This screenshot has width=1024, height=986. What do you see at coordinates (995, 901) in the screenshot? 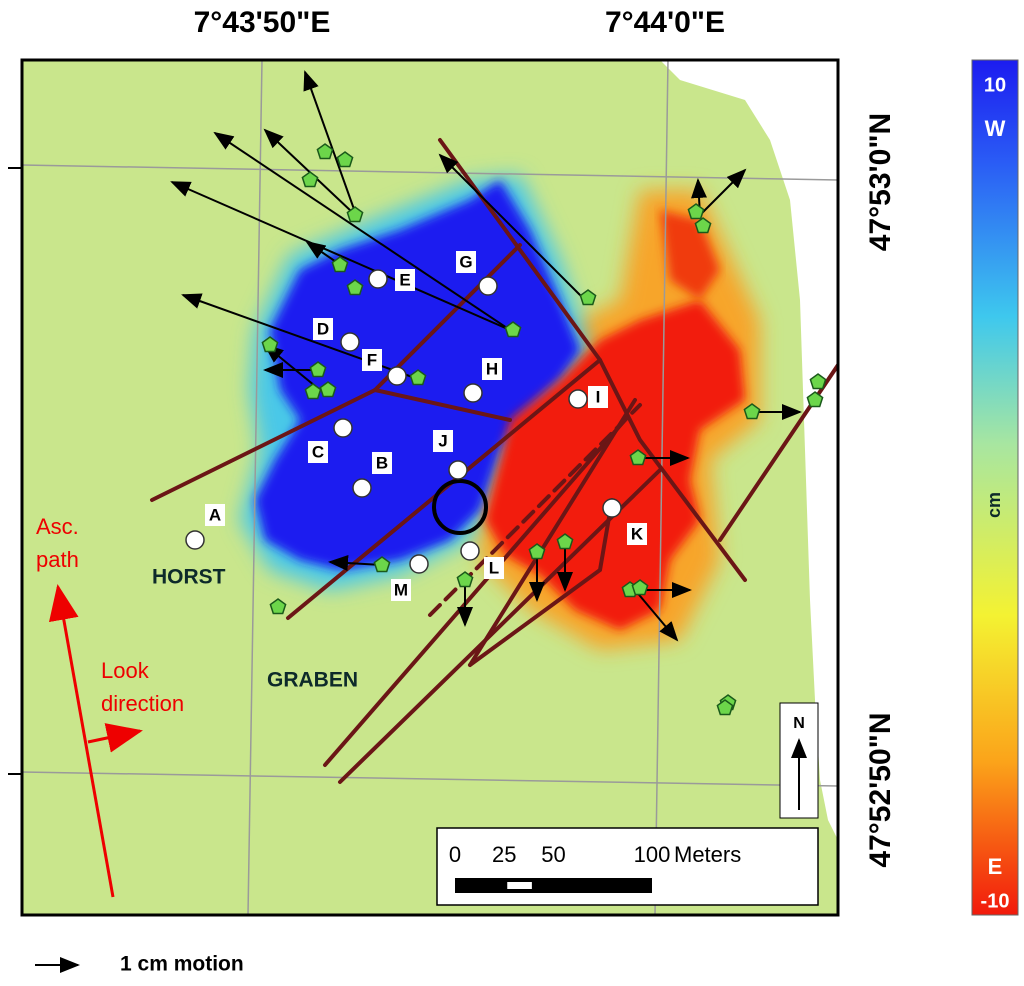
I see `colorbar-min: -10` at bounding box center [995, 901].